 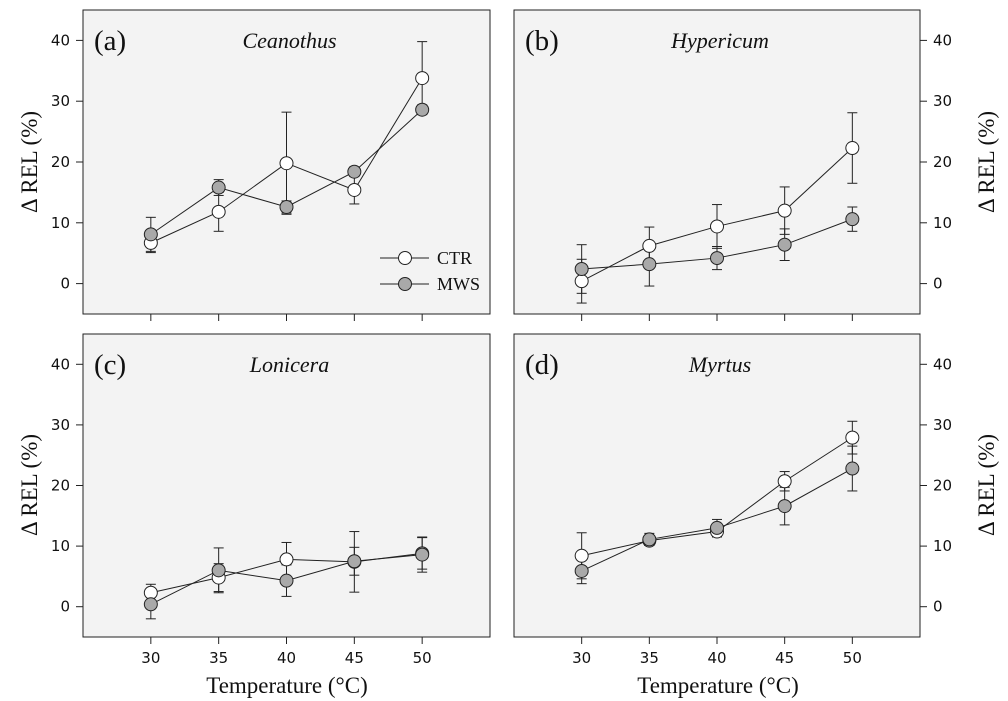 I want to click on x-tick-label-c-50: 50, so click(x=422, y=658).